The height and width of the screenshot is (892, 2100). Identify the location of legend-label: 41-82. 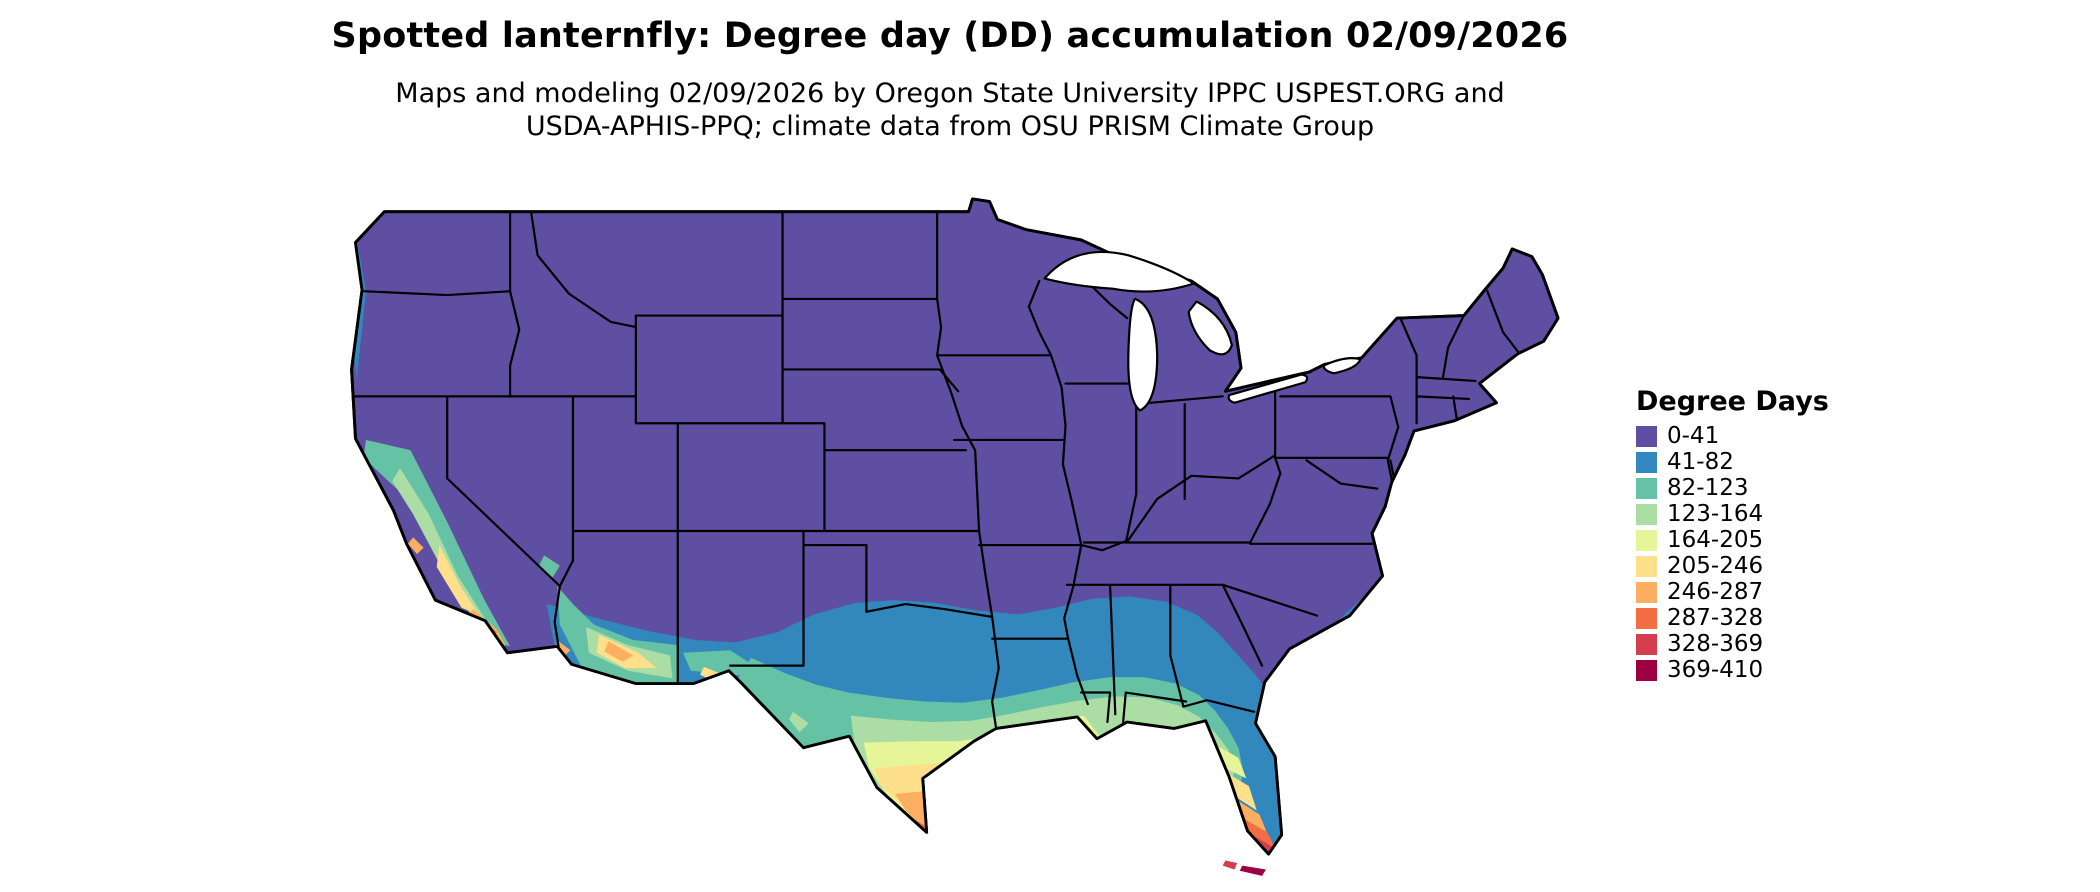
(1700, 462).